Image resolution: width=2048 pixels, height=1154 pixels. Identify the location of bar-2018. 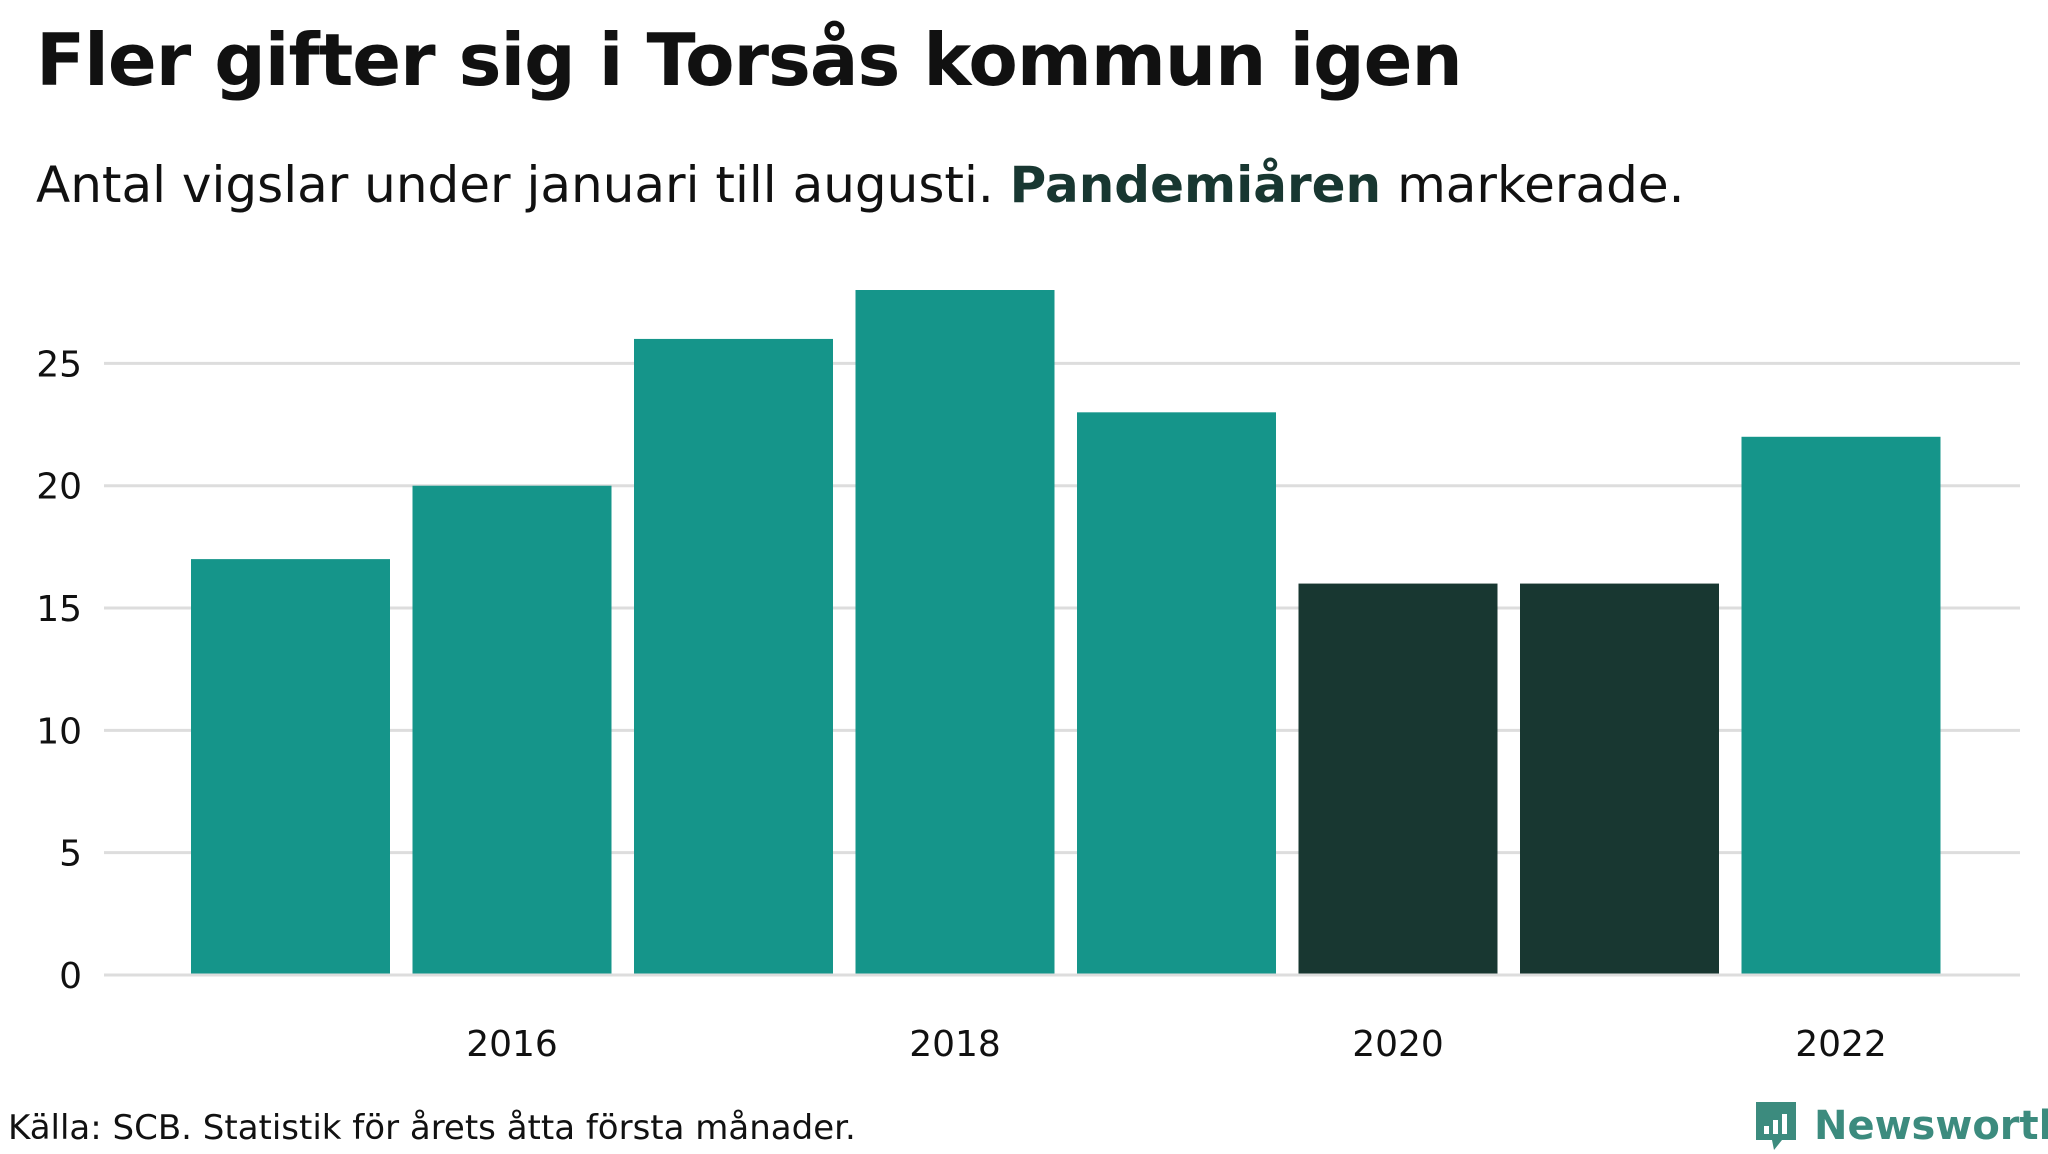
(955, 632).